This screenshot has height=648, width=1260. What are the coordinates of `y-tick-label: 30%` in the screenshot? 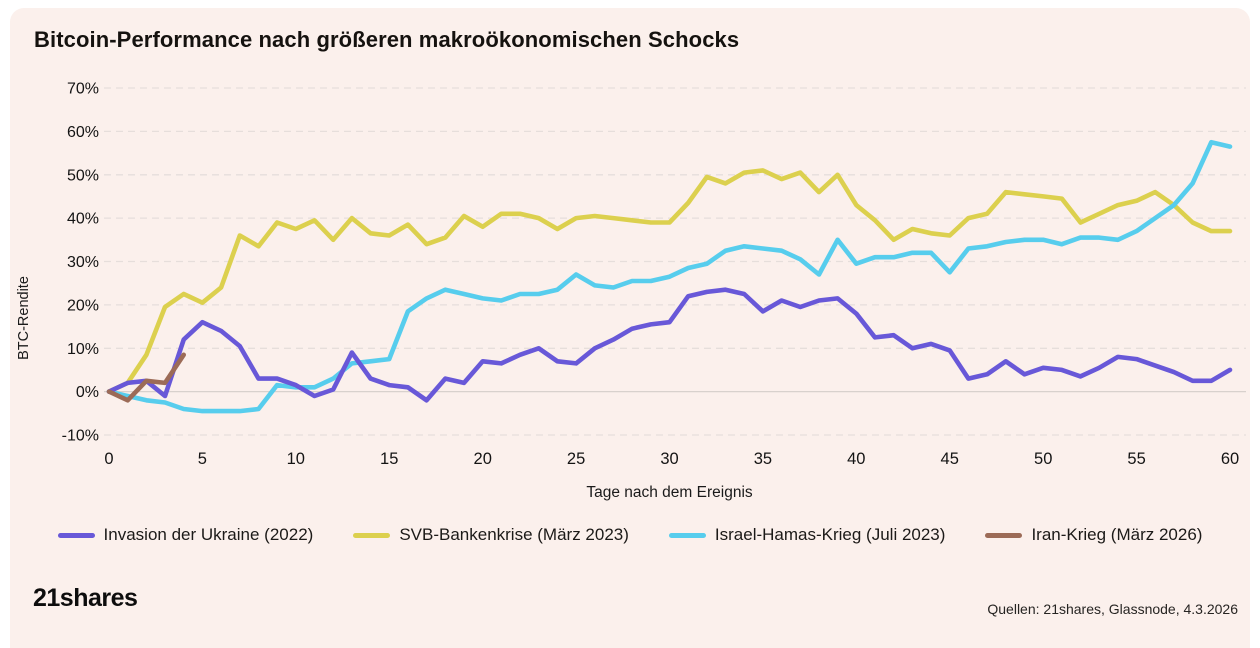 It's located at (83, 262).